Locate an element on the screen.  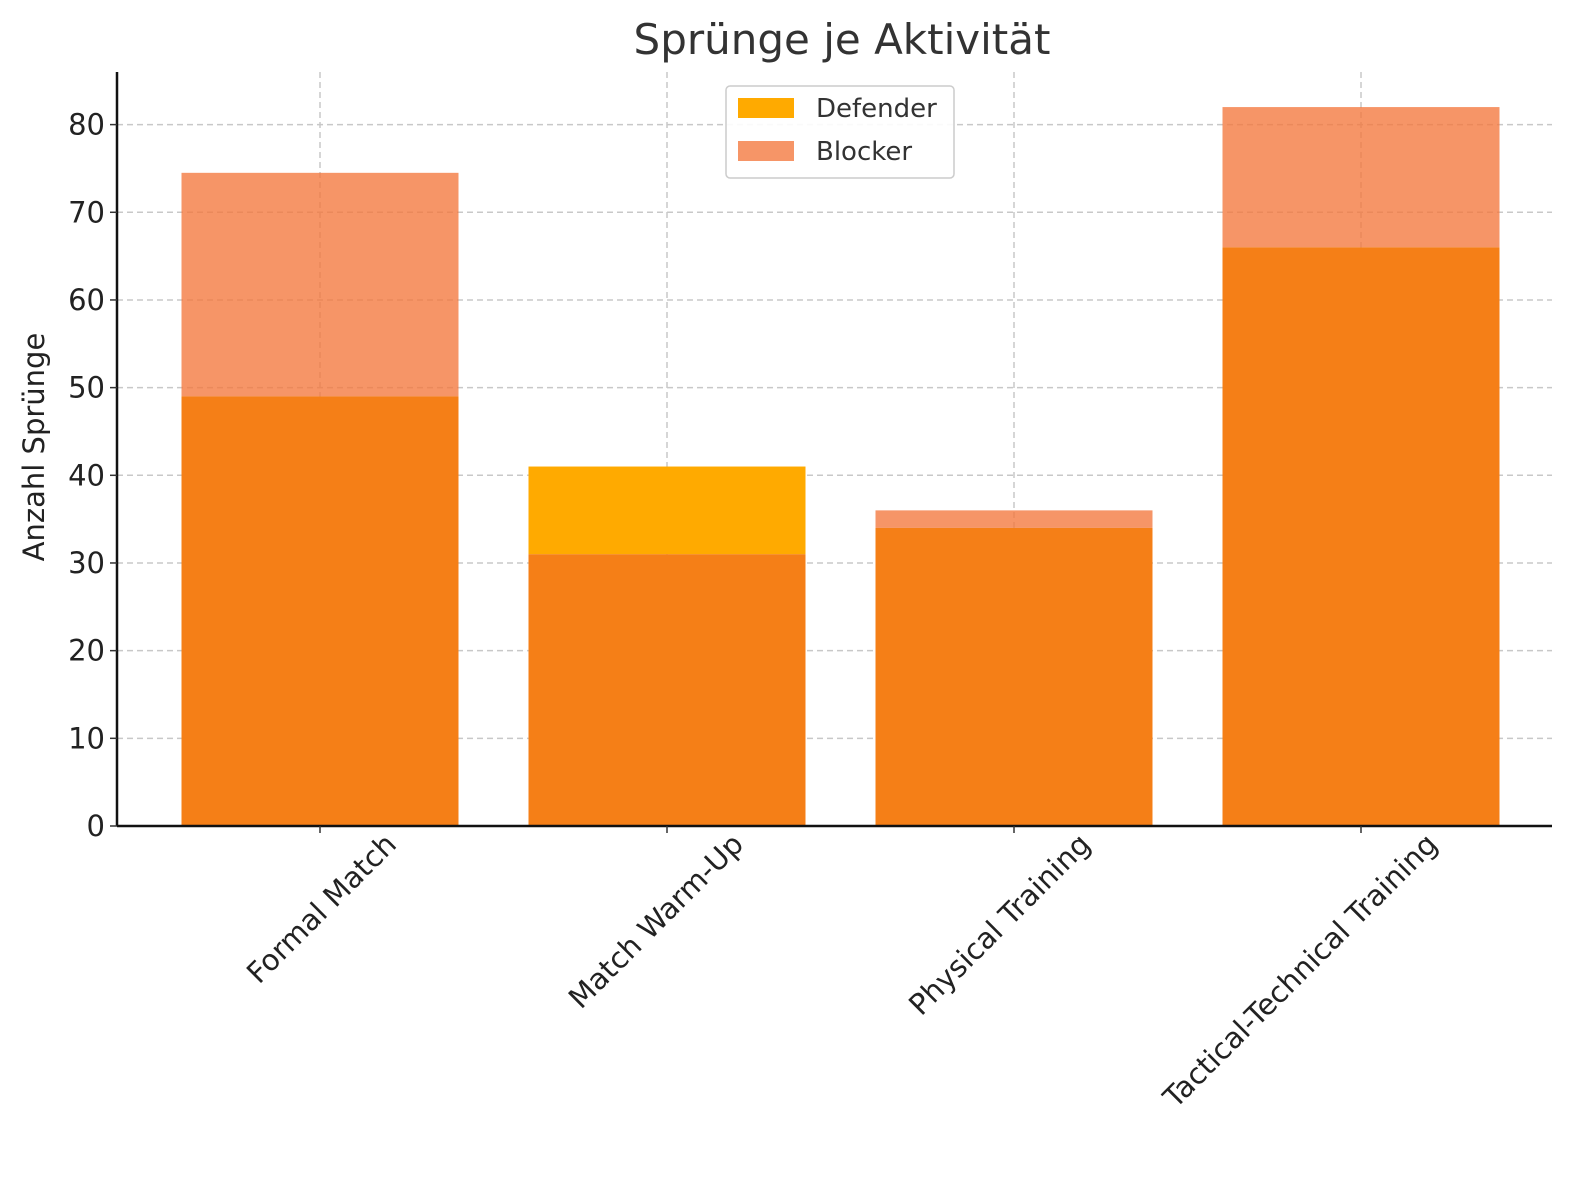
y-tick-label: 0 is located at coordinates (96, 826).